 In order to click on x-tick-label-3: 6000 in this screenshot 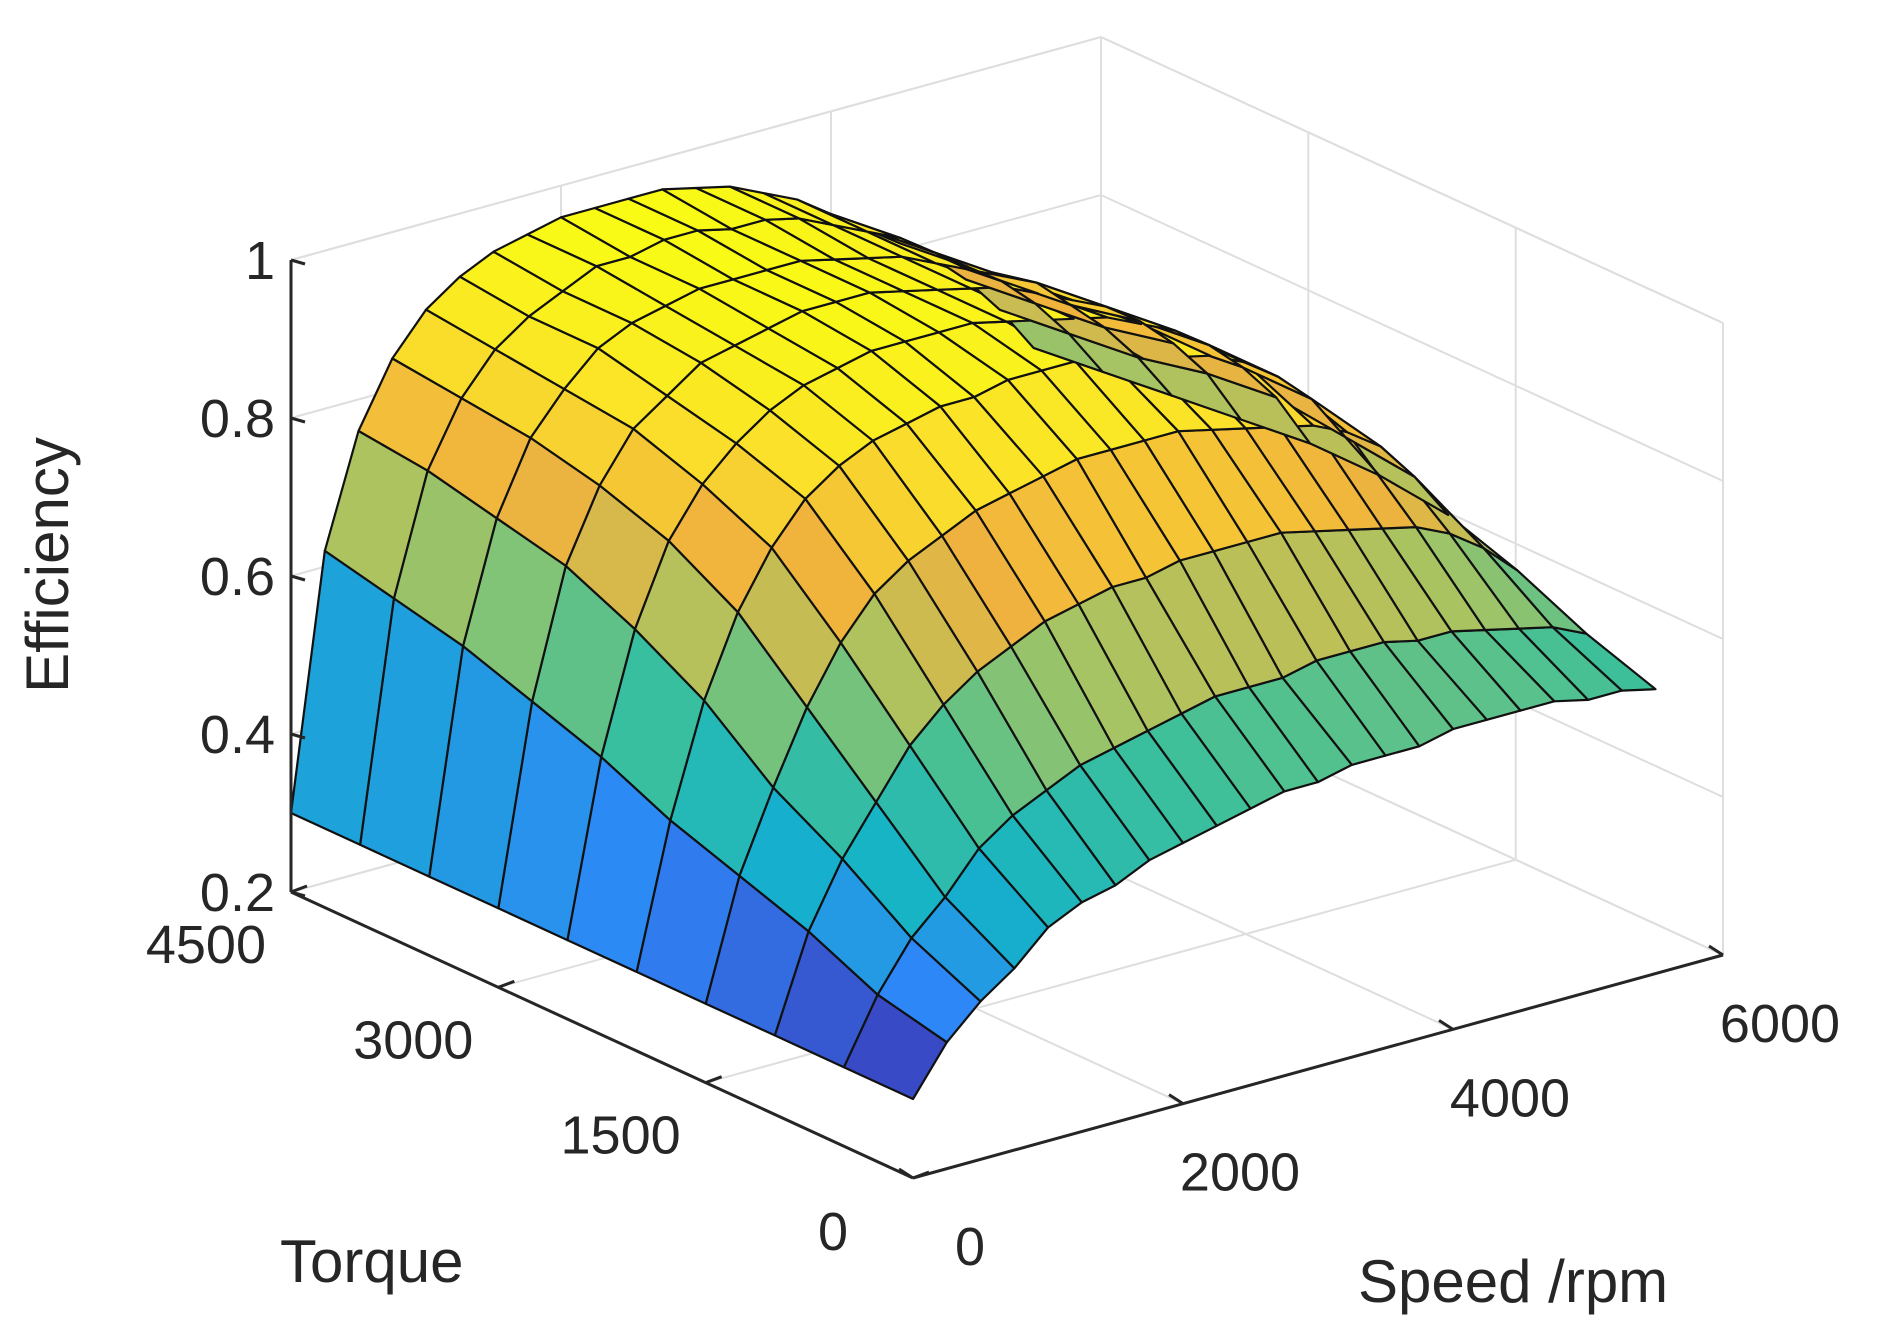, I will do `click(1780, 1024)`.